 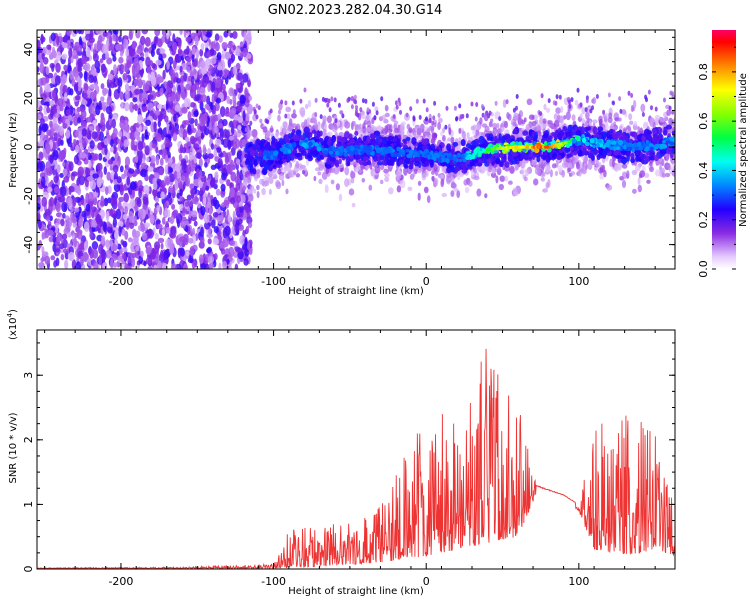 I want to click on snr-y-tick-label: 2, so click(x=28, y=439).